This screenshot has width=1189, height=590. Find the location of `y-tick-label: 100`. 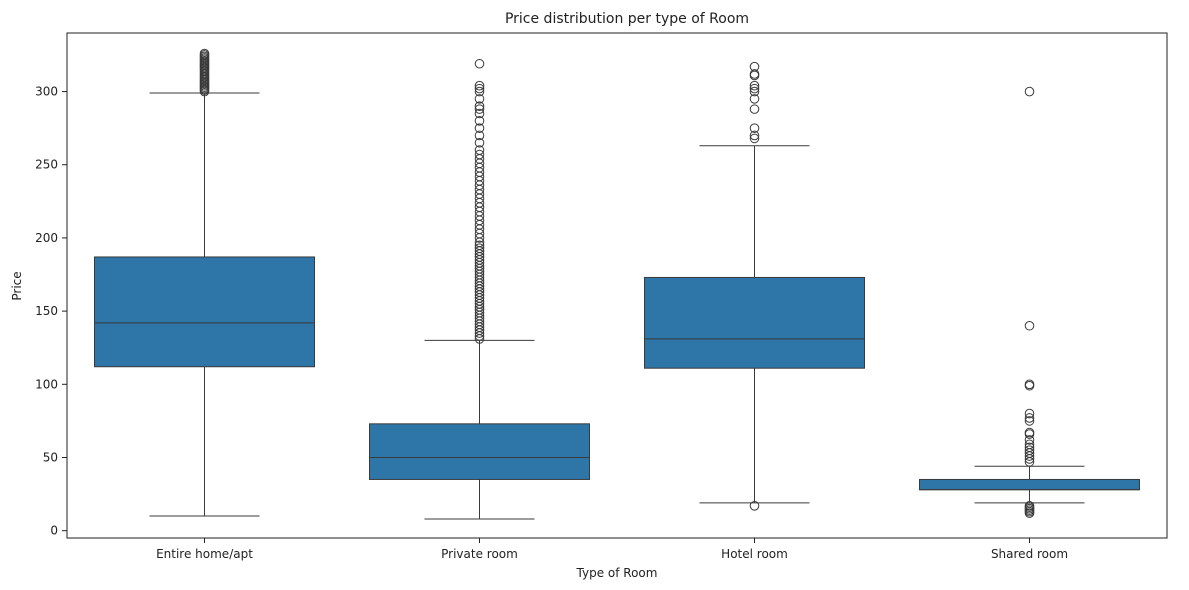

y-tick-label: 100 is located at coordinates (46, 384).